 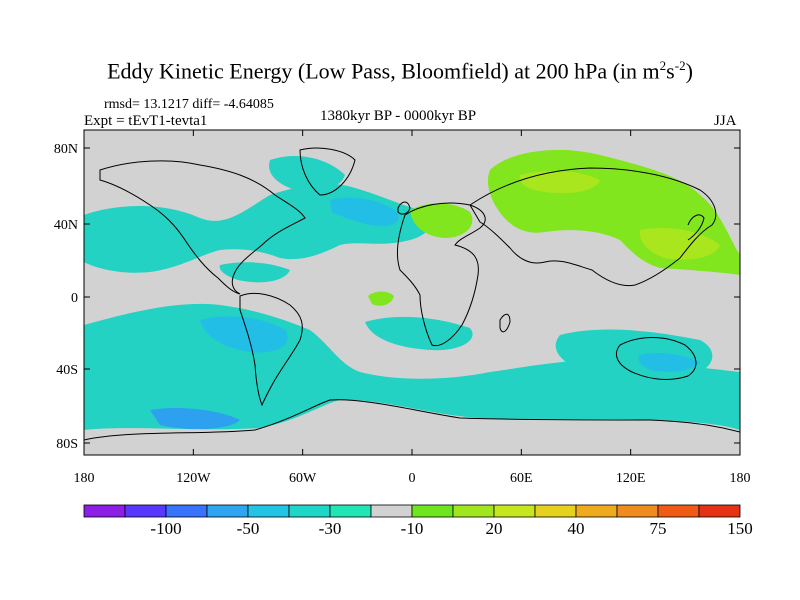 I want to click on anomaly-subtropical-atlantic, so click(x=381, y=298).